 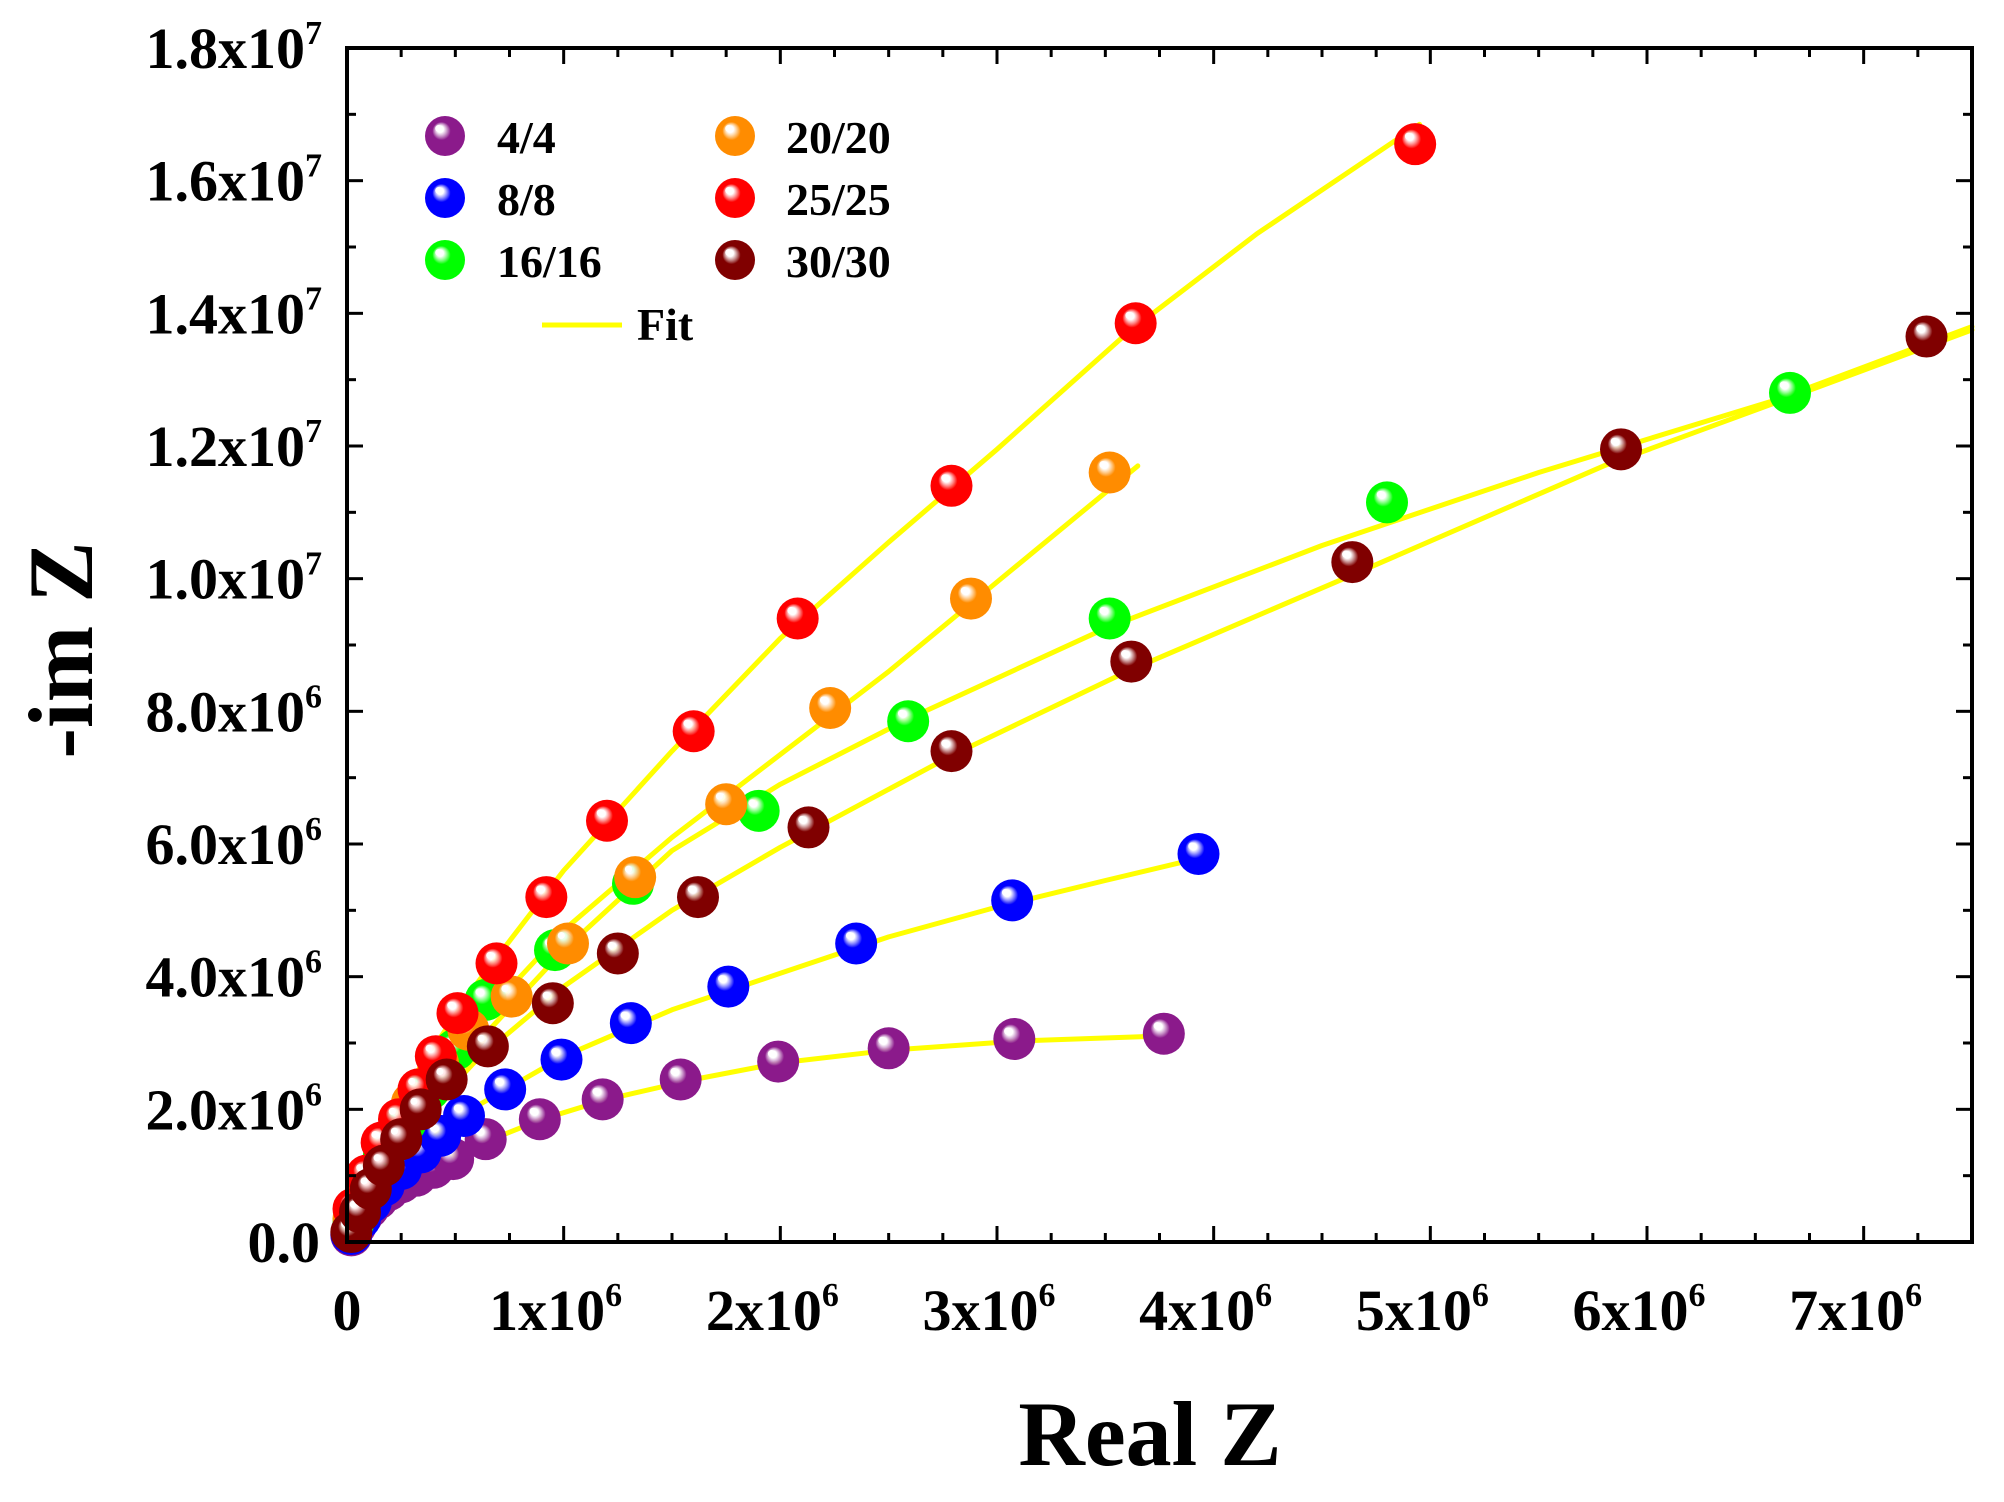 What do you see at coordinates (234, 844) in the screenshot?
I see `y-tick-label: 6.0x10⁶` at bounding box center [234, 844].